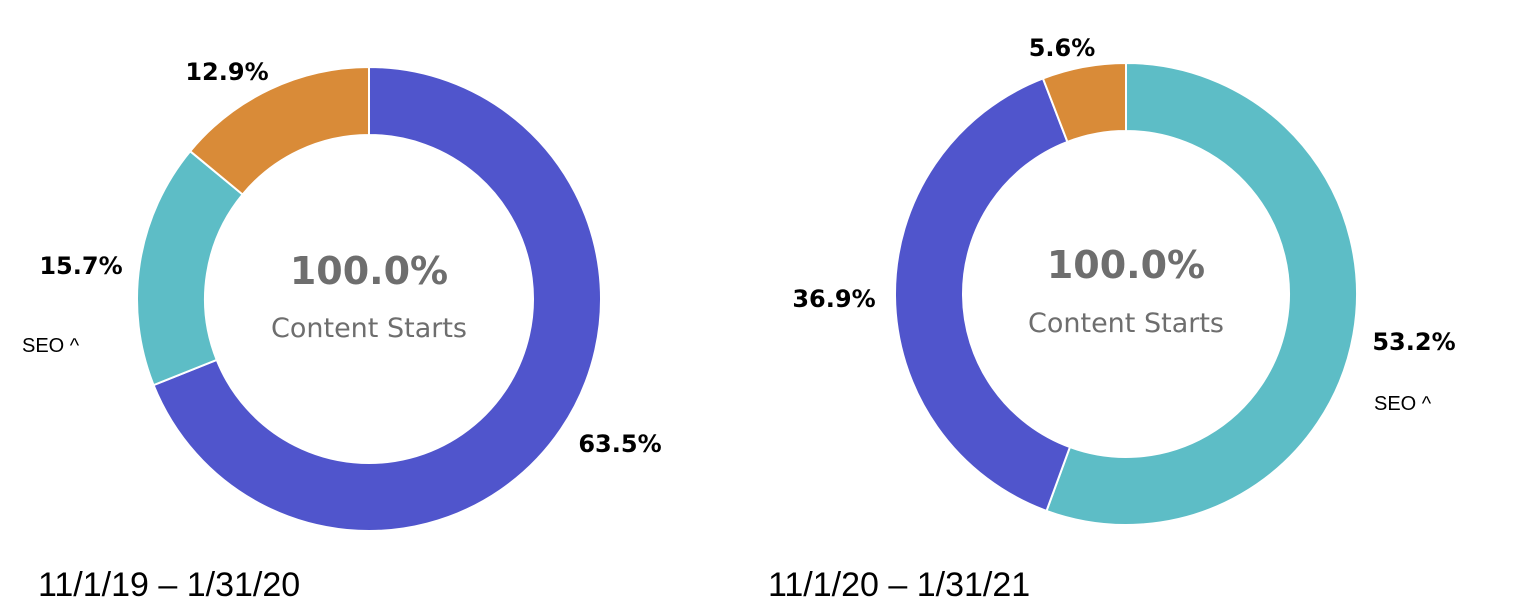  What do you see at coordinates (169, 585) in the screenshot?
I see `date-range-2019: 11/1/19 – 1/31/20` at bounding box center [169, 585].